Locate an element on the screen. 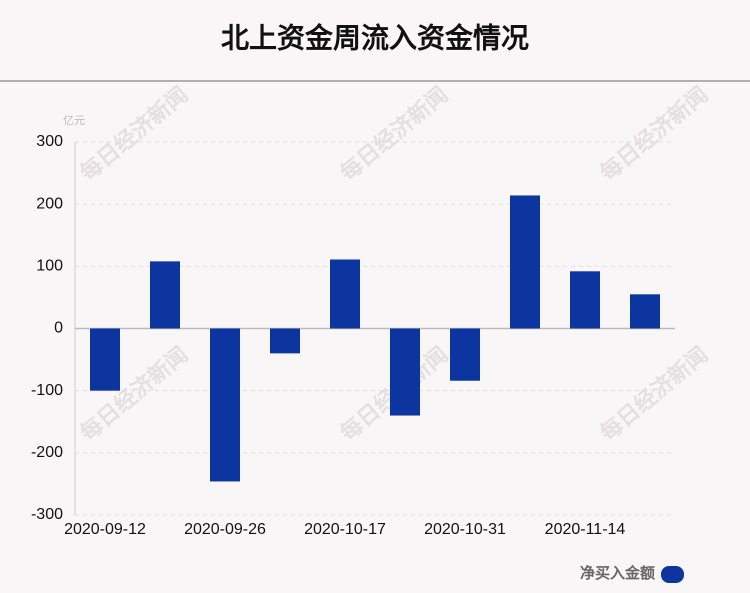 The width and height of the screenshot is (750, 593). x-tick-label: 2020-09-26 is located at coordinates (225, 529).